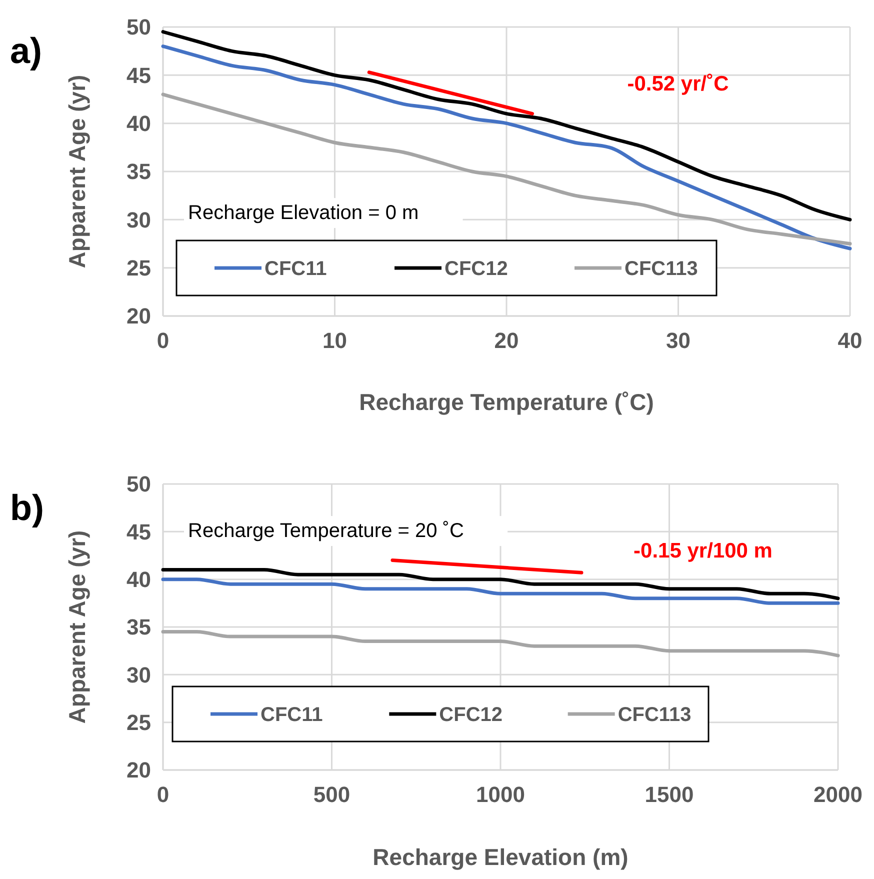 The width and height of the screenshot is (874, 879). Describe the element at coordinates (331, 794) in the screenshot. I see `x-tick-label: 500` at that location.